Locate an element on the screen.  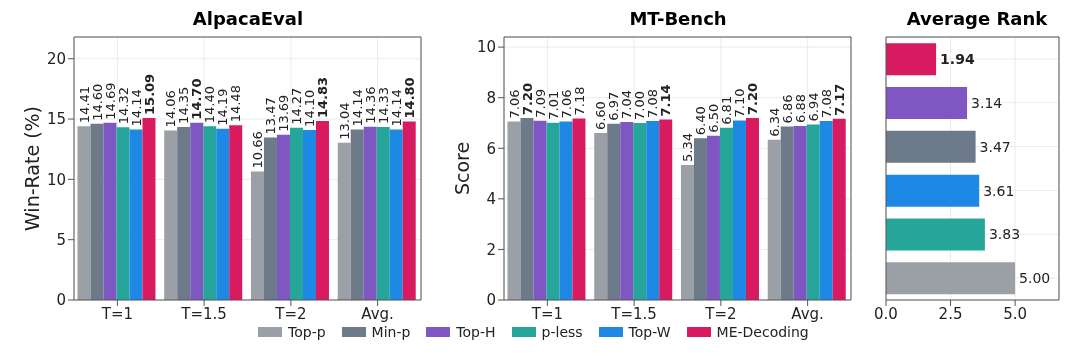
data-label: 10.66 is located at coordinates (258, 150).